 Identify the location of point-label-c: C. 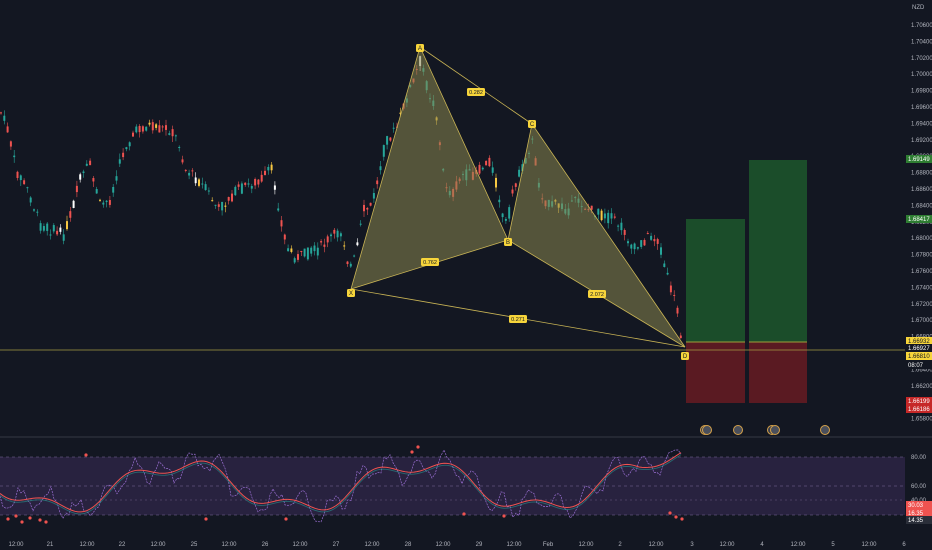
(532, 124).